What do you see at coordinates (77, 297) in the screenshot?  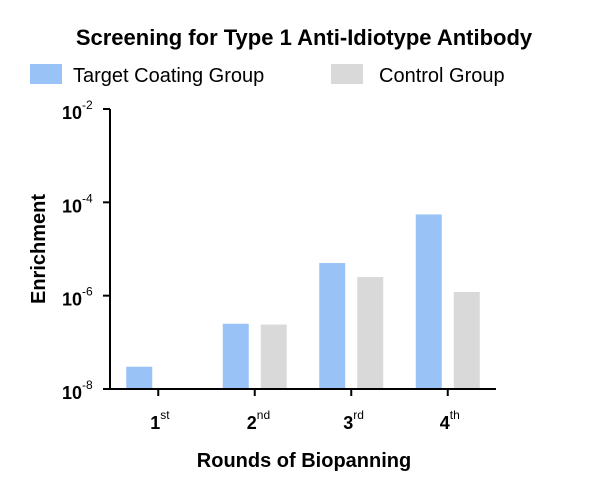 I see `y-tick-label: 10⁻⁶` at bounding box center [77, 297].